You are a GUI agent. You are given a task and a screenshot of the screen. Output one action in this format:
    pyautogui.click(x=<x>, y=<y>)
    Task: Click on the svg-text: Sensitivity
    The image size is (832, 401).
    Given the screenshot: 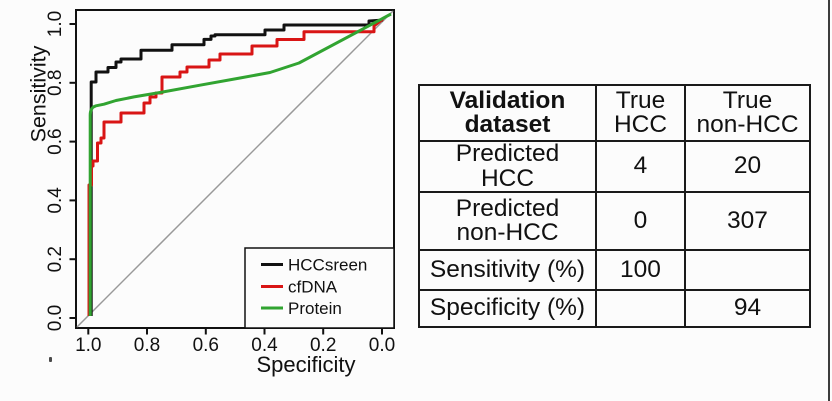 What is the action you would take?
    pyautogui.click(x=39, y=93)
    